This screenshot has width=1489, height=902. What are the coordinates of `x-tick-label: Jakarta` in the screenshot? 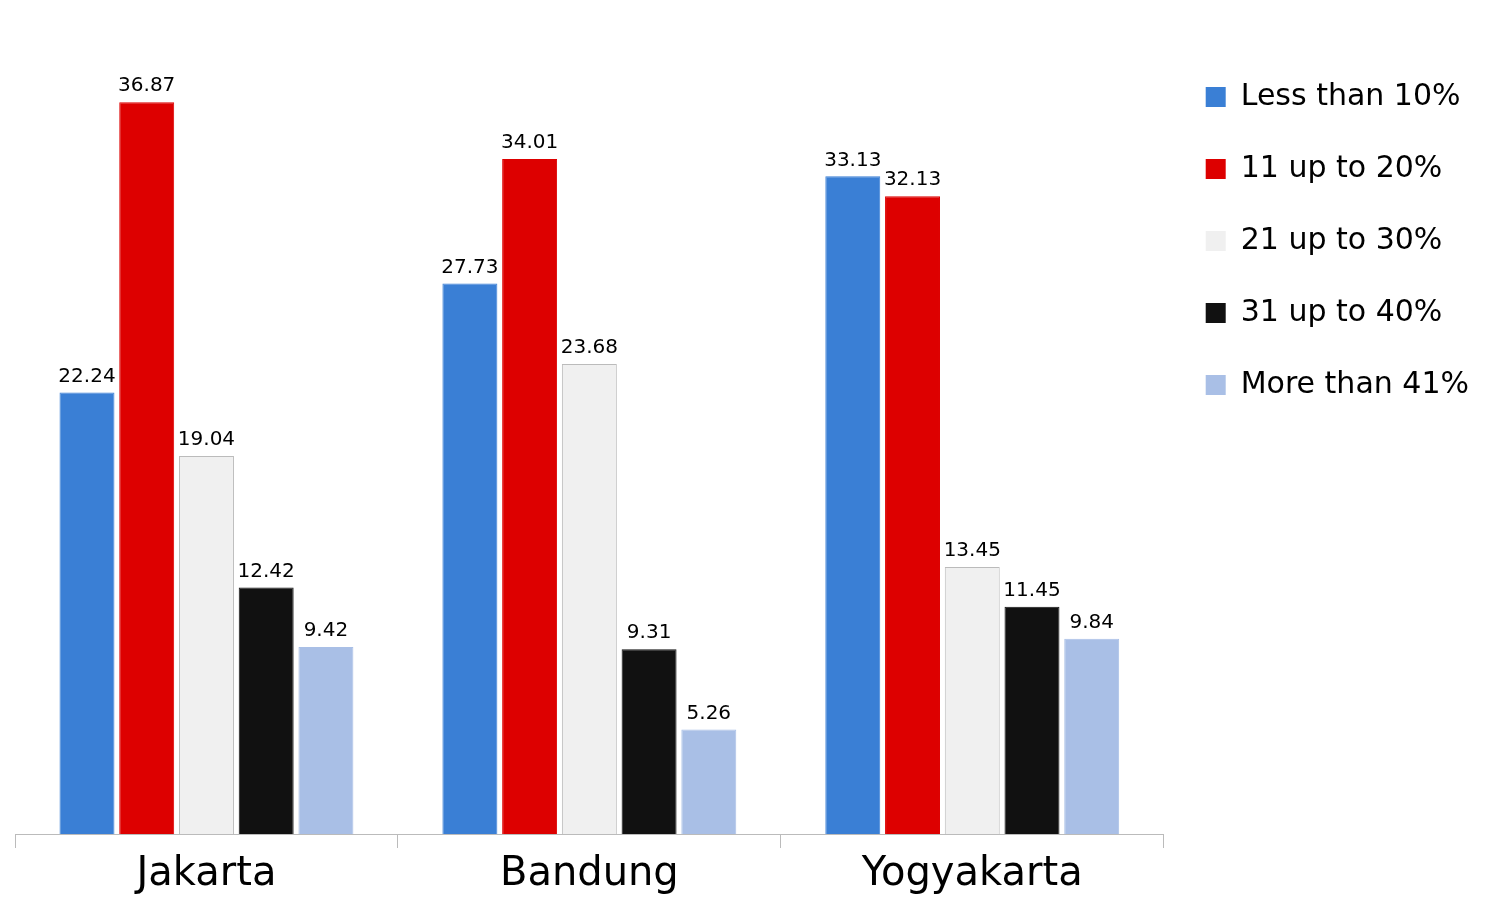 It's located at (205, 871).